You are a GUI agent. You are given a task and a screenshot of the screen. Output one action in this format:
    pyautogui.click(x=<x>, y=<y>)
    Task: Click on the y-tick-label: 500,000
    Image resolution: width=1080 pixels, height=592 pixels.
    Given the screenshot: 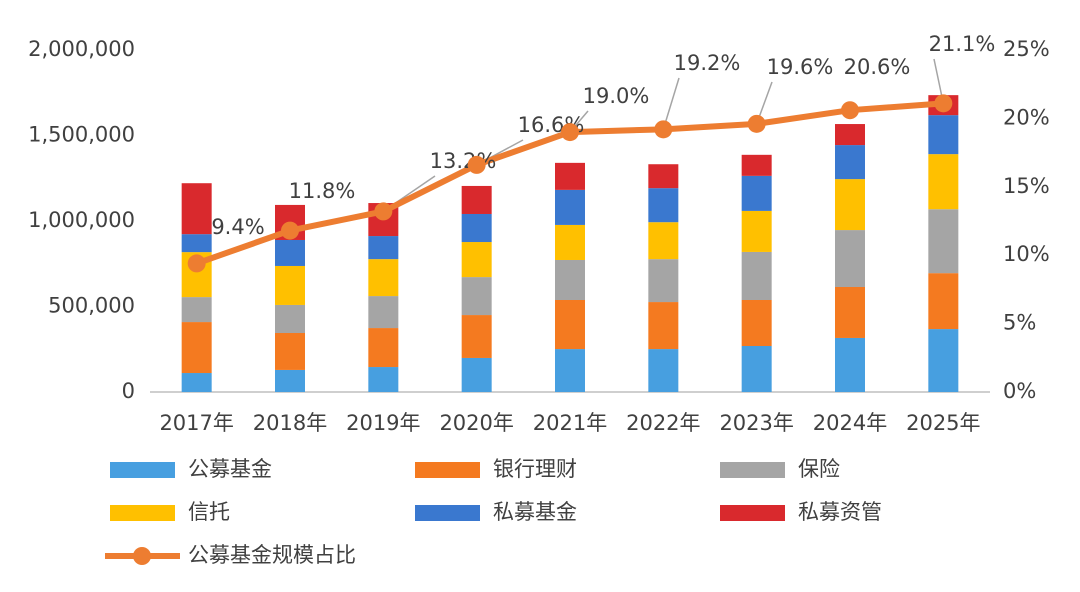 What is the action you would take?
    pyautogui.click(x=91, y=306)
    